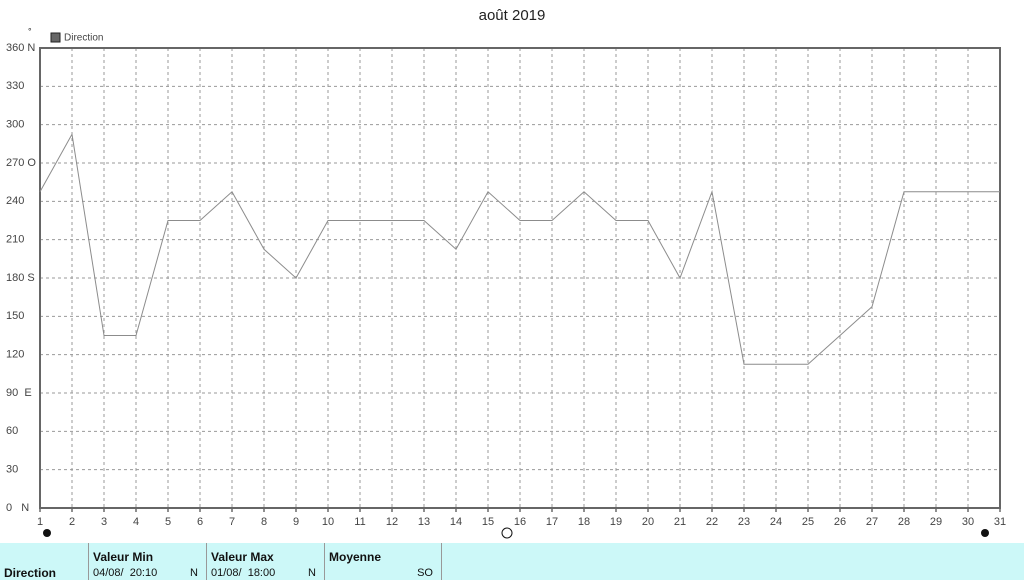  What do you see at coordinates (968, 522) in the screenshot?
I see `x-tick-label: 30` at bounding box center [968, 522].